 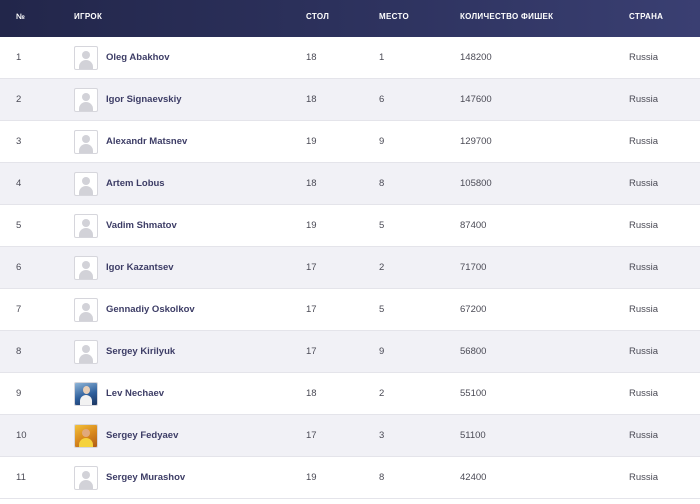 What do you see at coordinates (646, 16) in the screenshot?
I see `header-country: СТРАНА` at bounding box center [646, 16].